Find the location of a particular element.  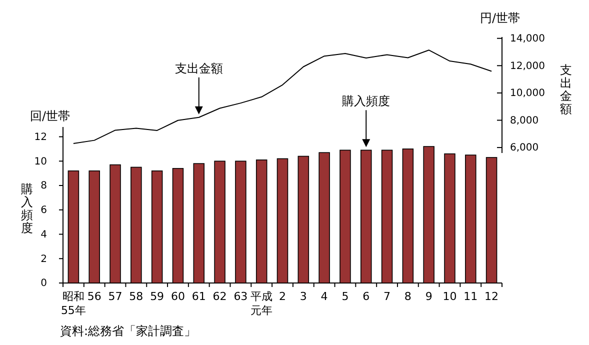

annotation: 回/世帯 is located at coordinates (50, 116).